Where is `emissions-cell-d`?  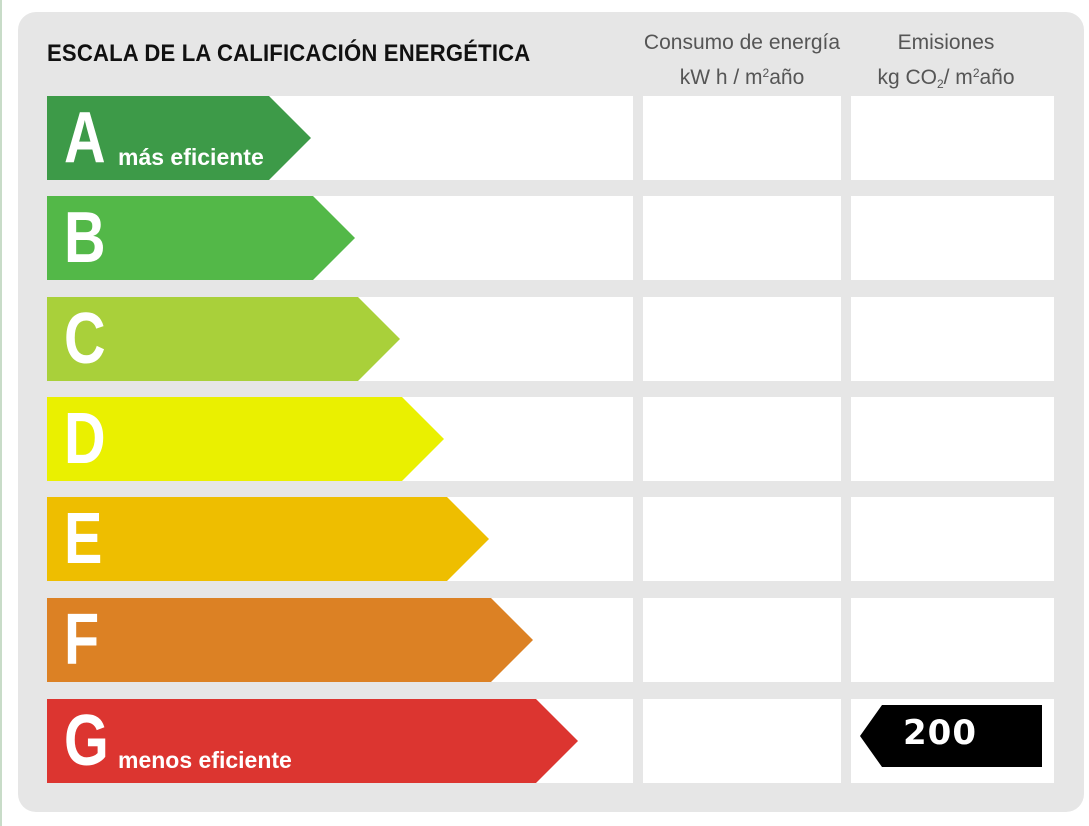
emissions-cell-d is located at coordinates (952, 439).